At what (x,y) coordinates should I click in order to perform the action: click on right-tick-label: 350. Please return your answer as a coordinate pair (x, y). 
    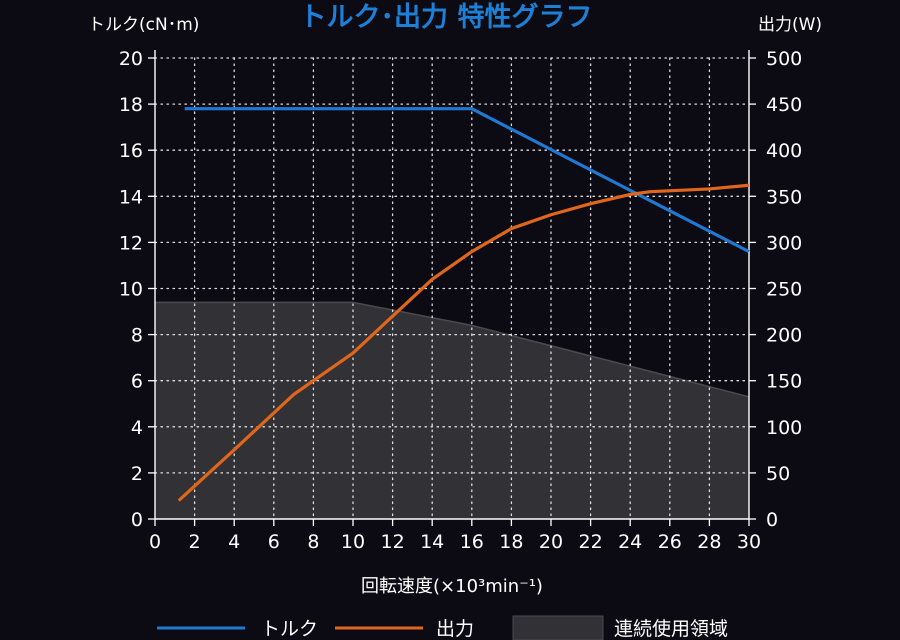
    Looking at the image, I should click on (784, 197).